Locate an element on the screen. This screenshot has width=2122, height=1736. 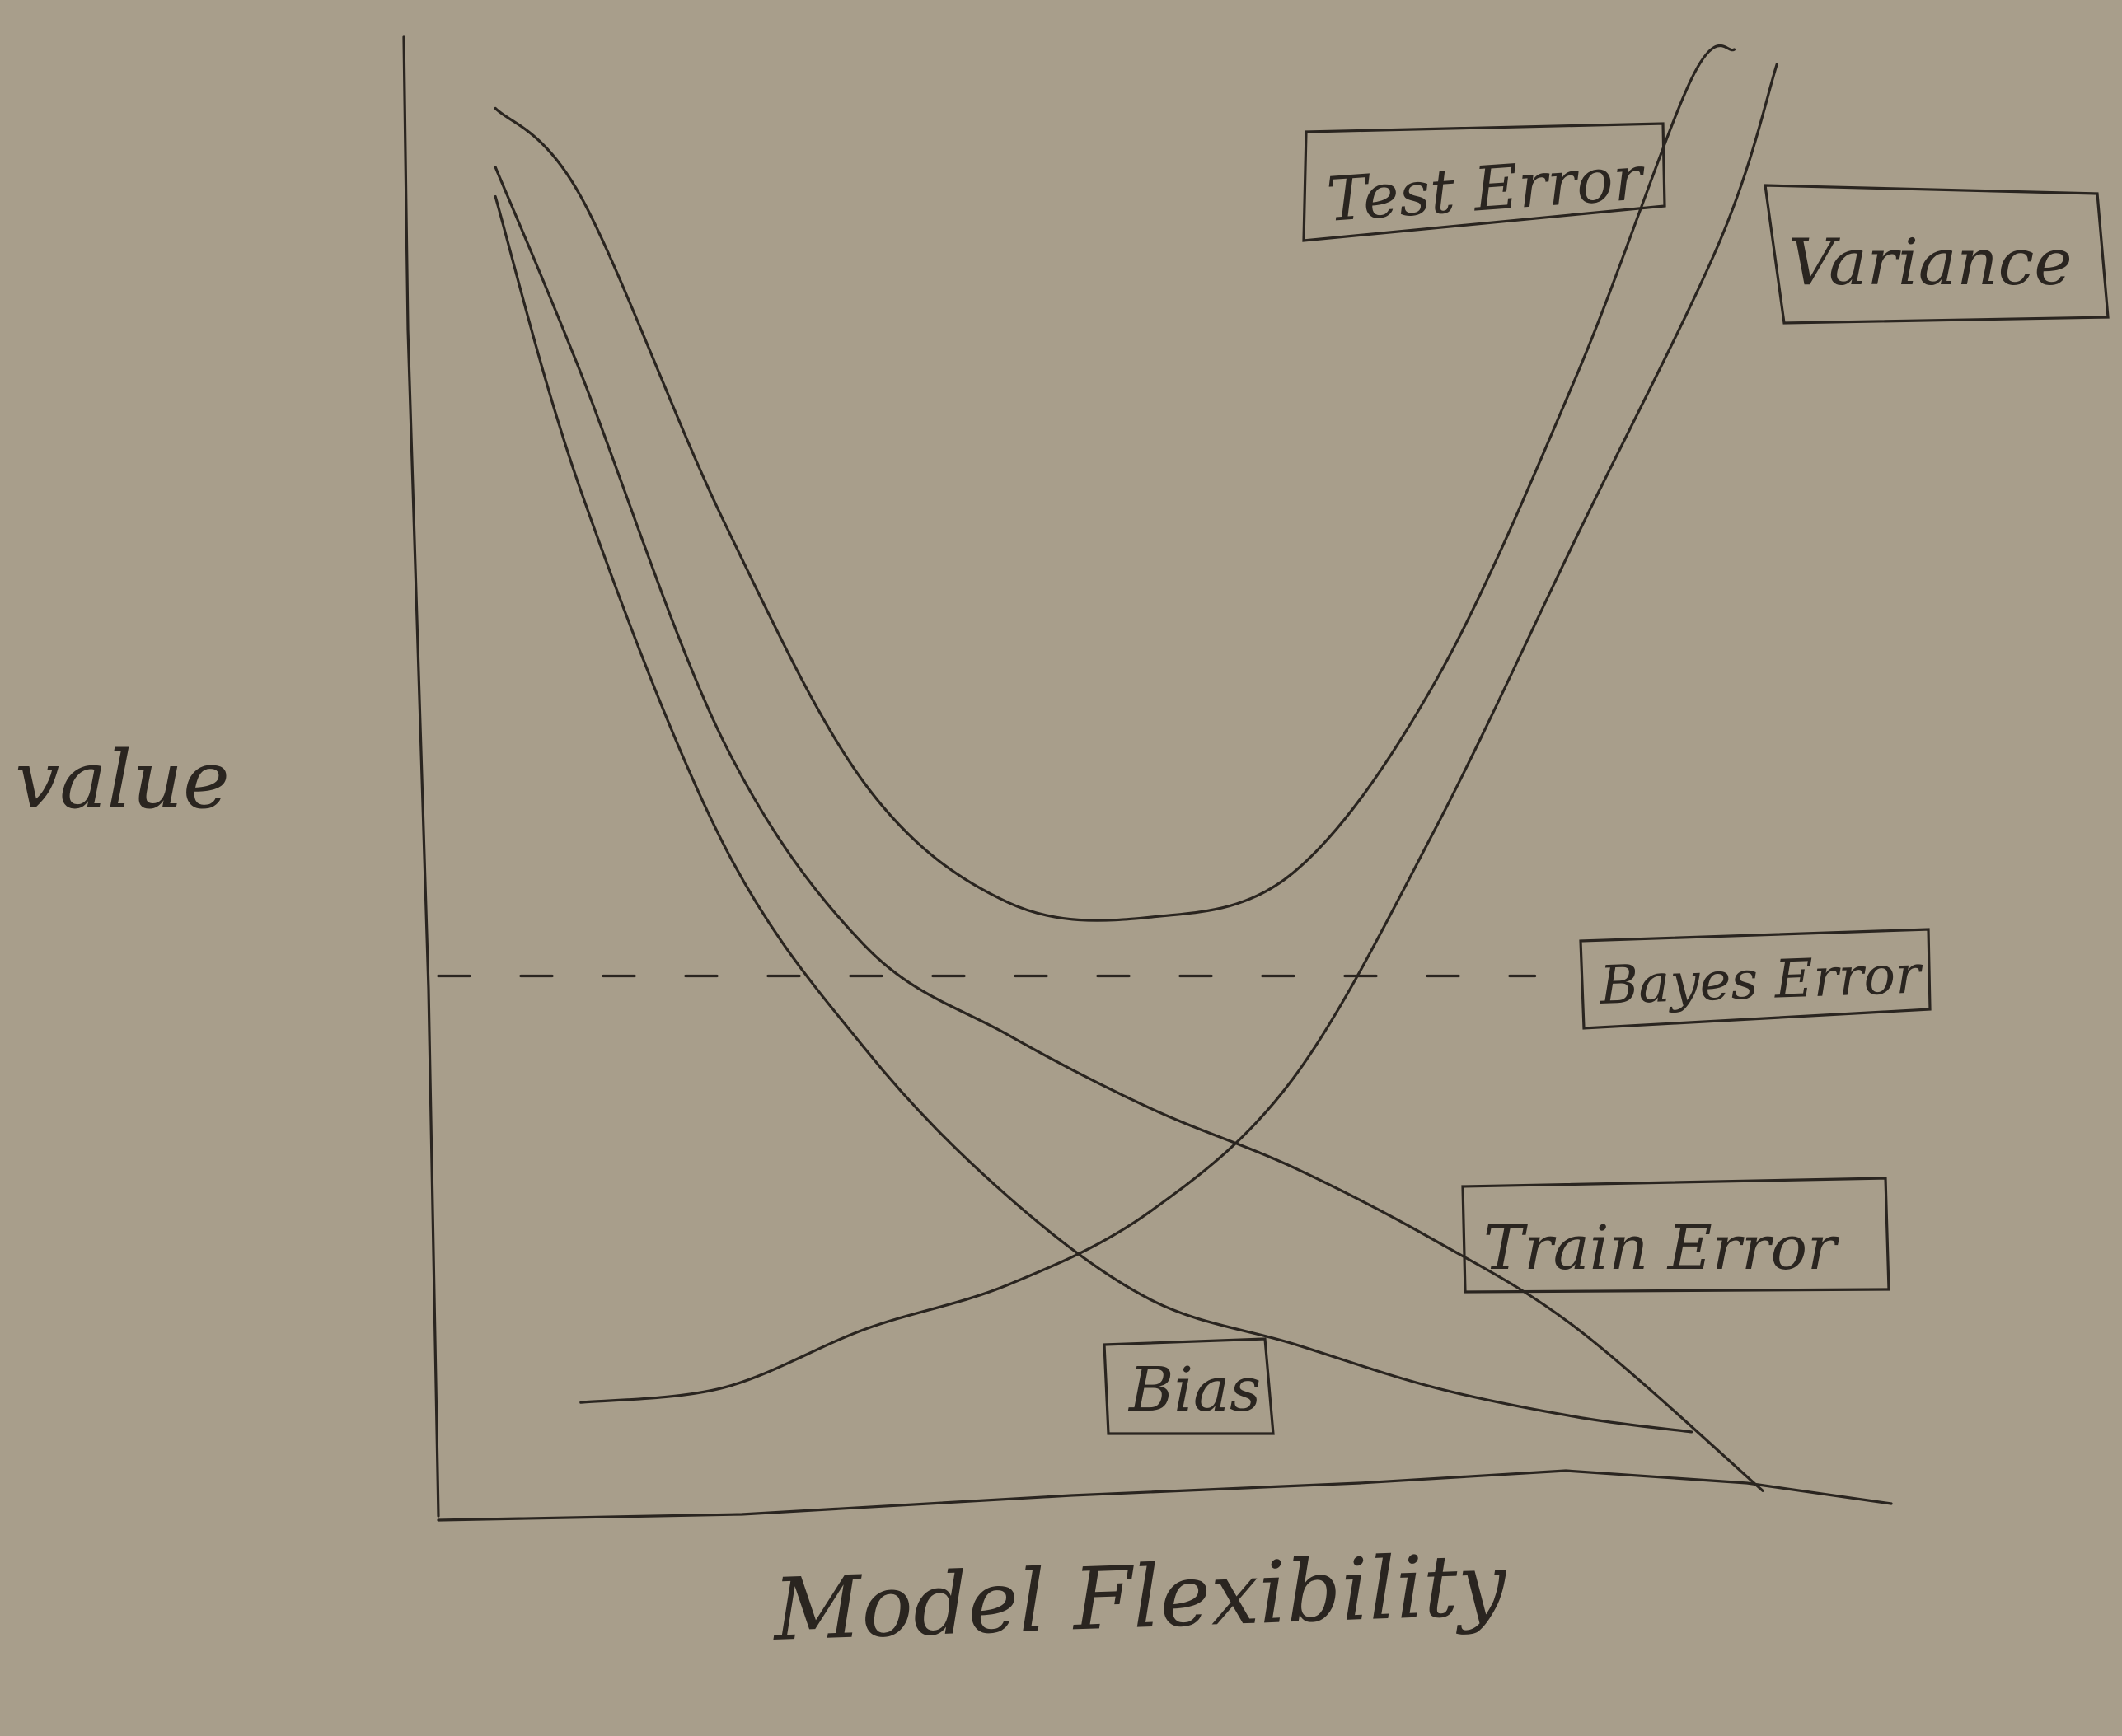
y-axis is located at coordinates (421, 776).